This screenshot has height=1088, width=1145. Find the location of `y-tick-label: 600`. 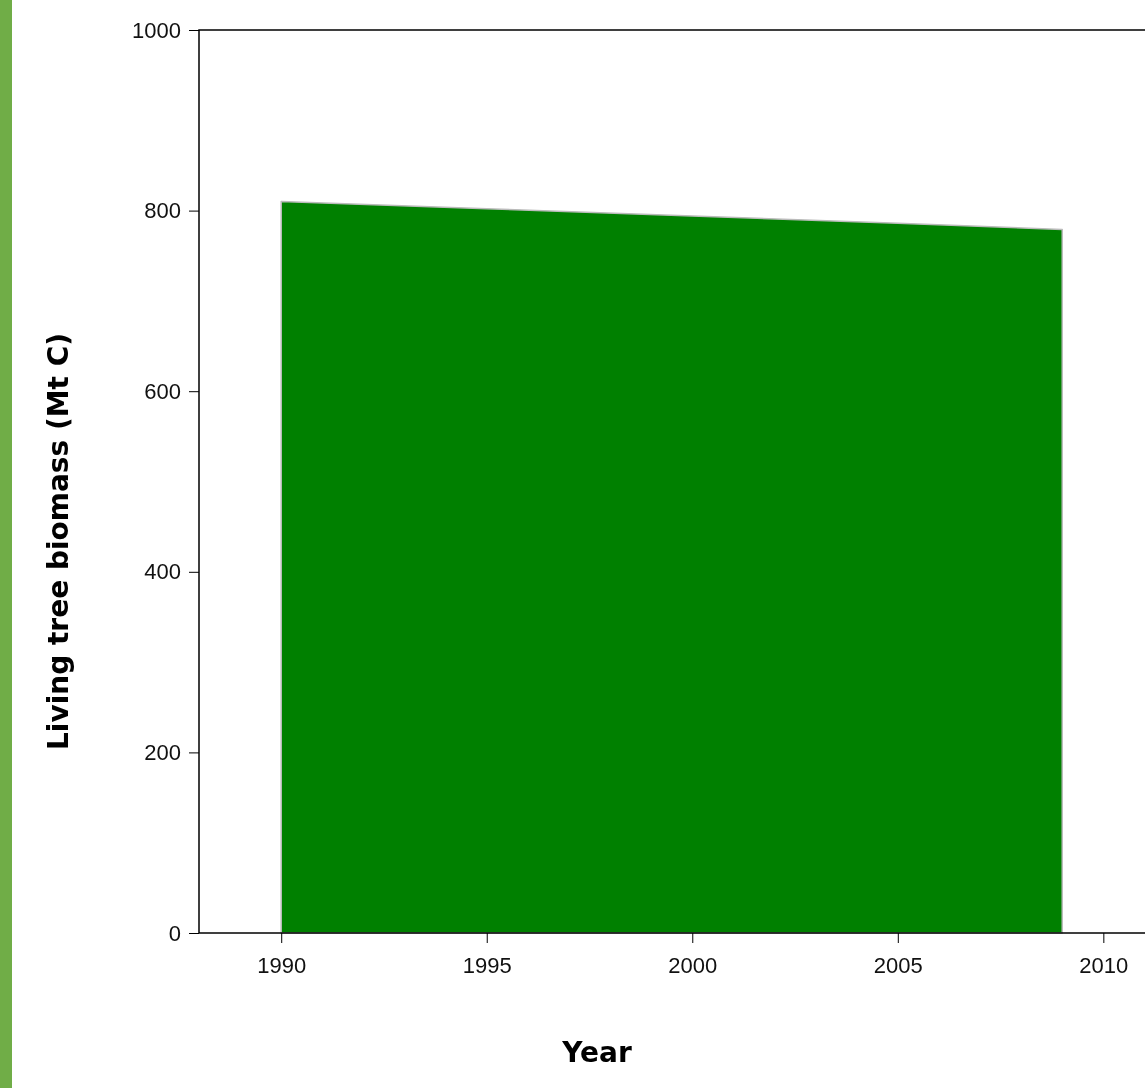

y-tick-label: 600 is located at coordinates (162, 391).